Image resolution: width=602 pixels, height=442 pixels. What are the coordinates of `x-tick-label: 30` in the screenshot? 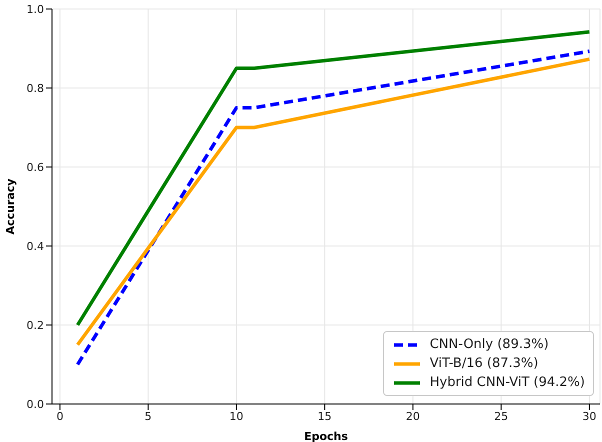 It's located at (589, 416).